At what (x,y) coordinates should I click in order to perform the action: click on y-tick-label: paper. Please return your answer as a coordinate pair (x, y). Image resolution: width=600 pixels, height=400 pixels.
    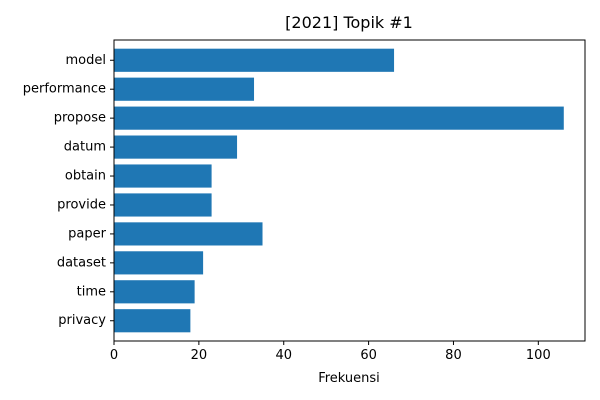
    Looking at the image, I should click on (87, 233).